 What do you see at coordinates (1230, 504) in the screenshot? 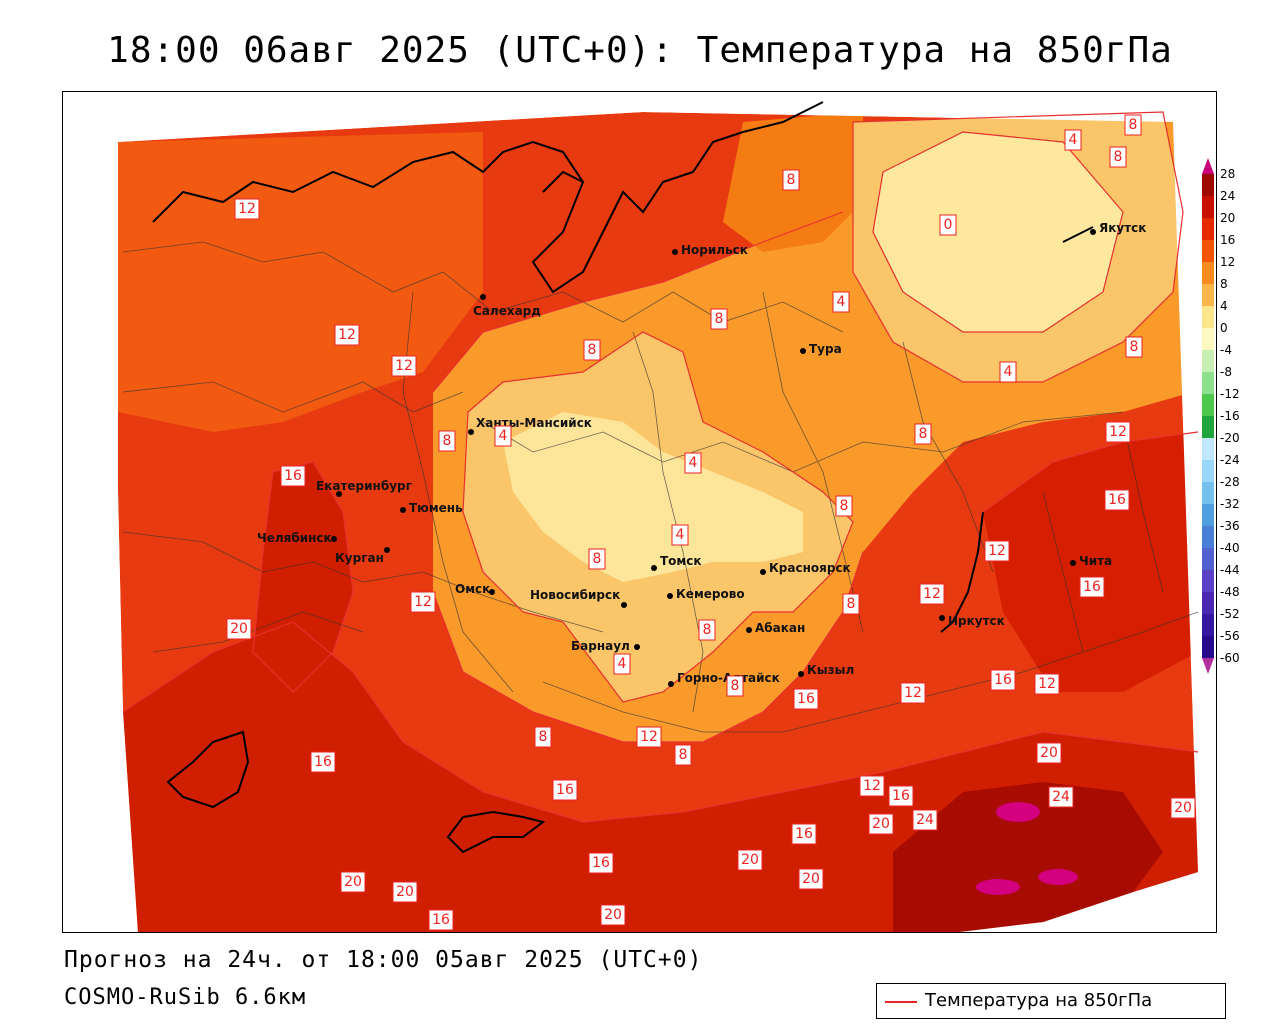
I see `colorbar-tick-label: -32` at bounding box center [1230, 504].